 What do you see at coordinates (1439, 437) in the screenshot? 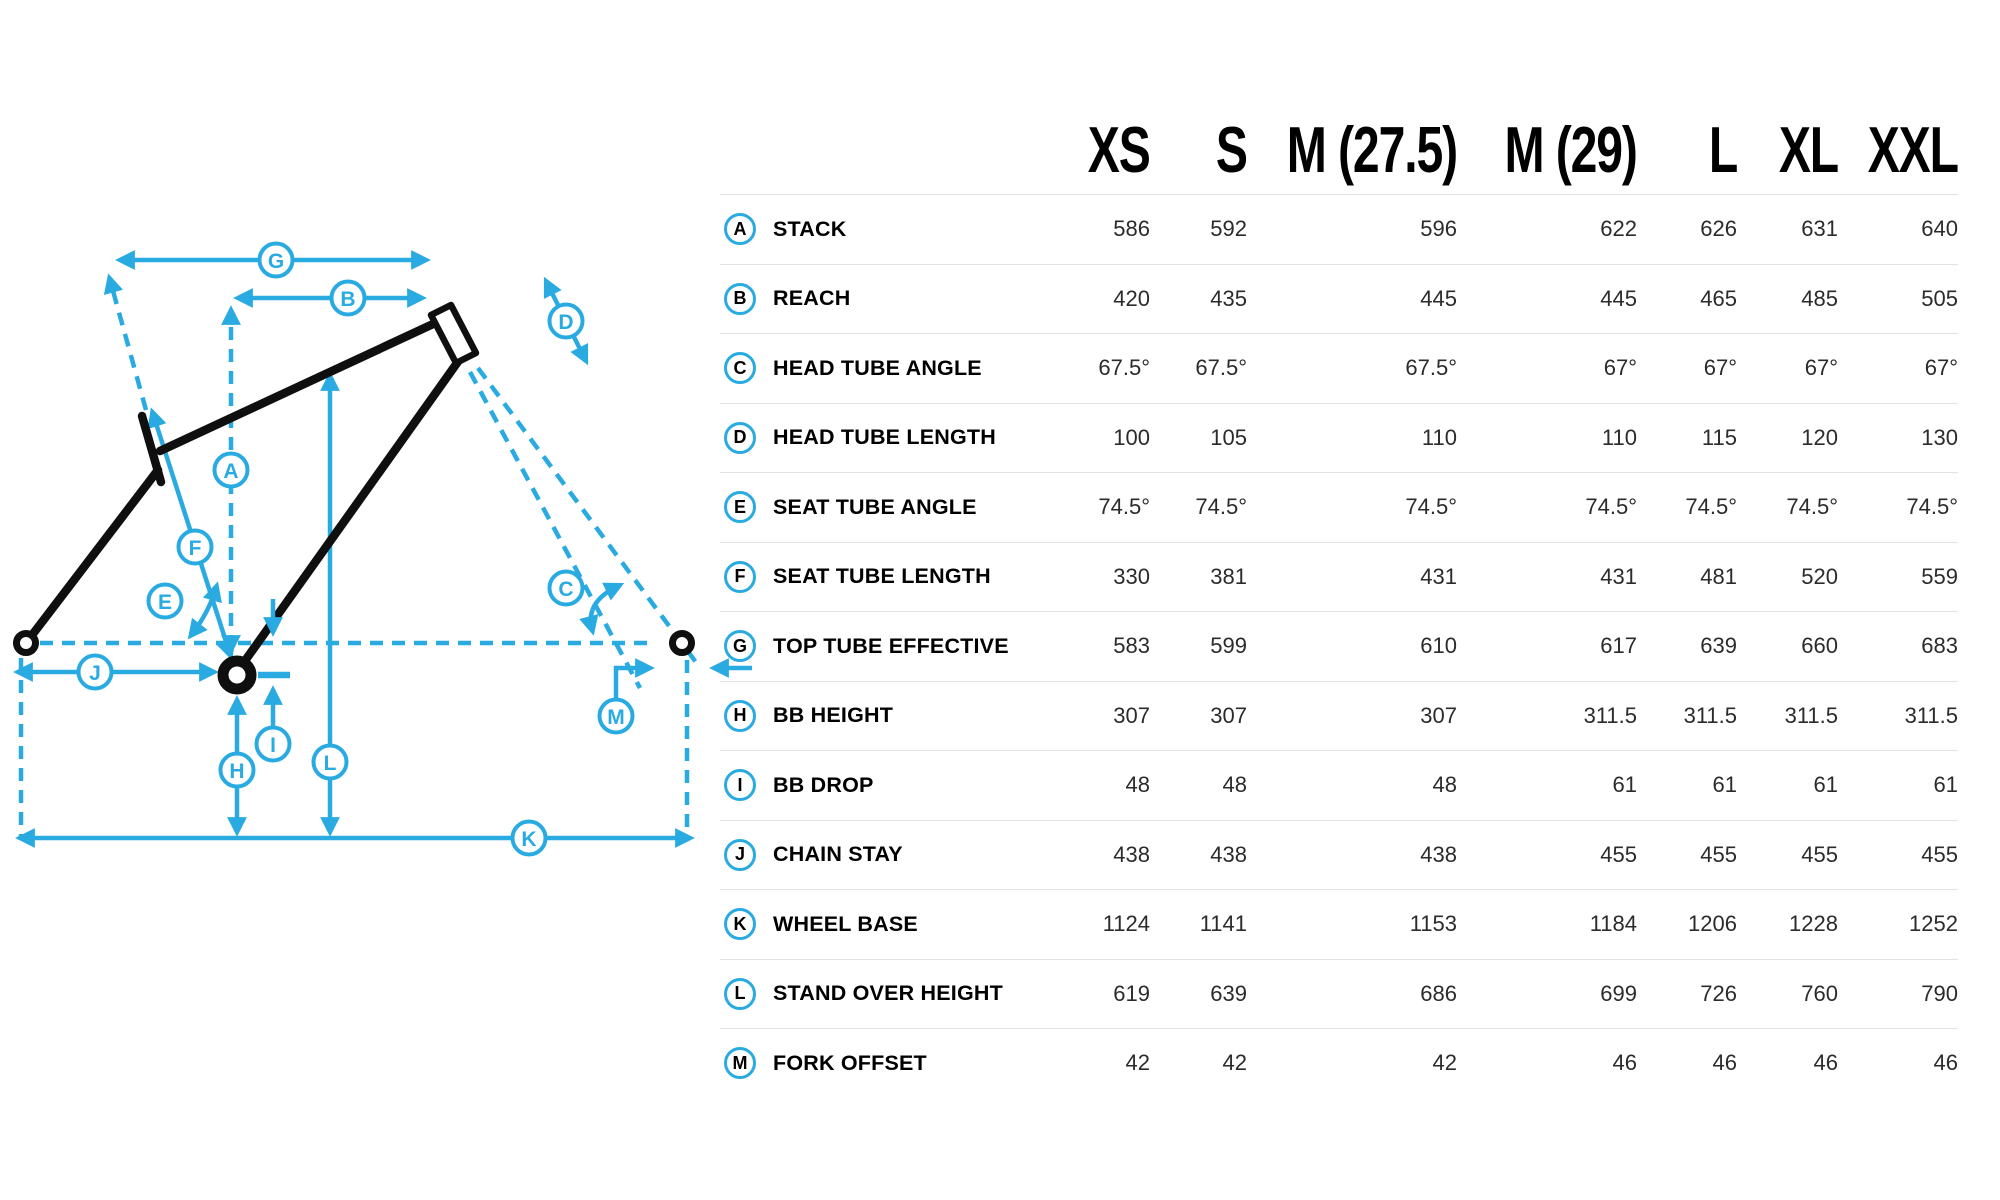
I see `geometry-value-cell: 110` at bounding box center [1439, 437].